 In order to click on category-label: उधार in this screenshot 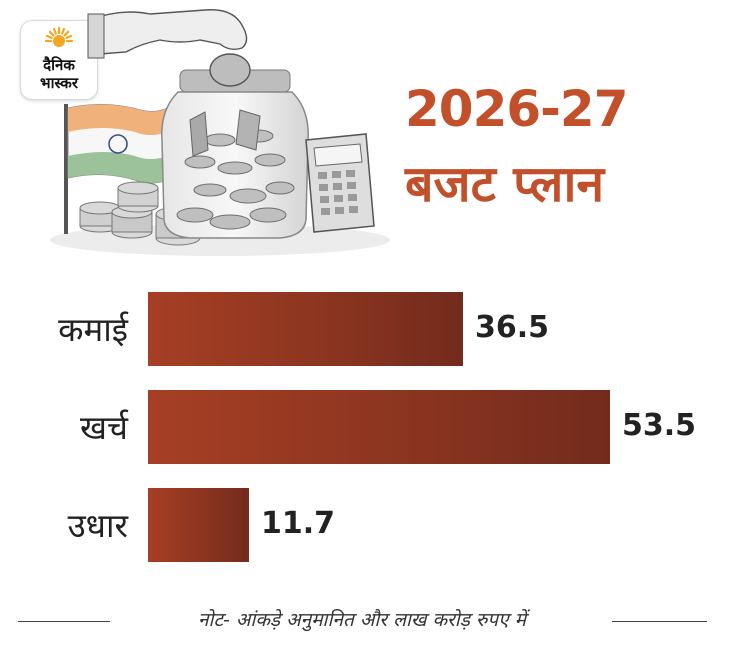, I will do `click(97, 525)`.